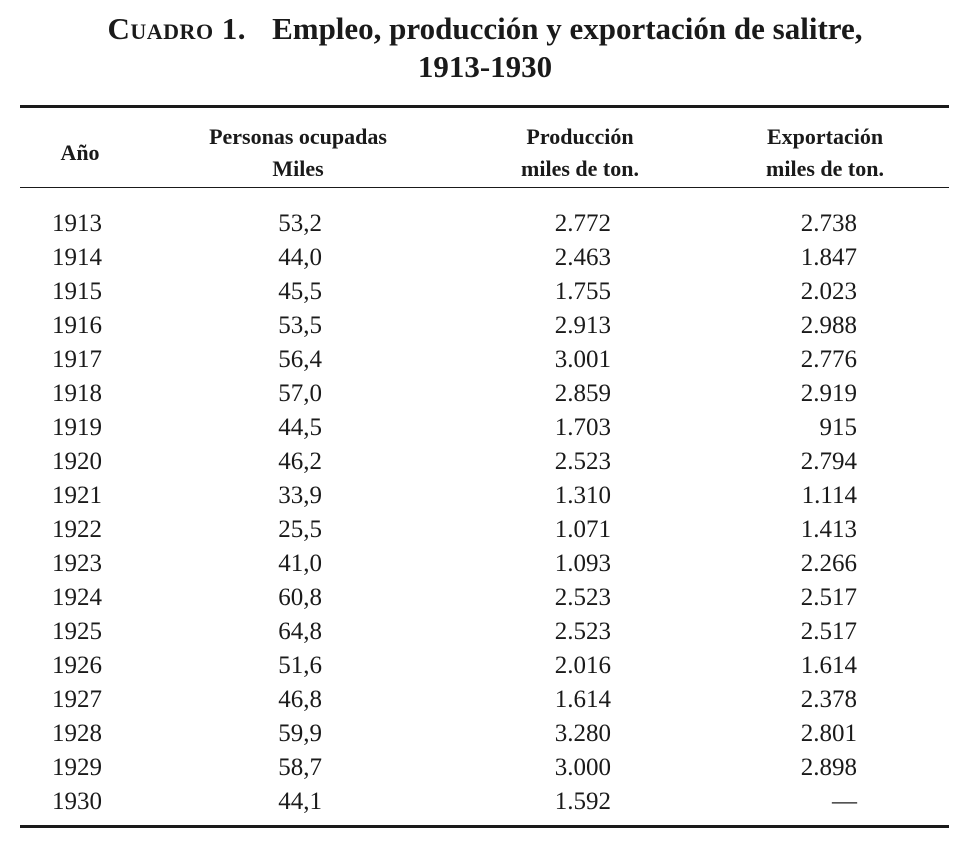  I want to click on table-row: 1919 44,5 1.703 915, so click(485, 428).